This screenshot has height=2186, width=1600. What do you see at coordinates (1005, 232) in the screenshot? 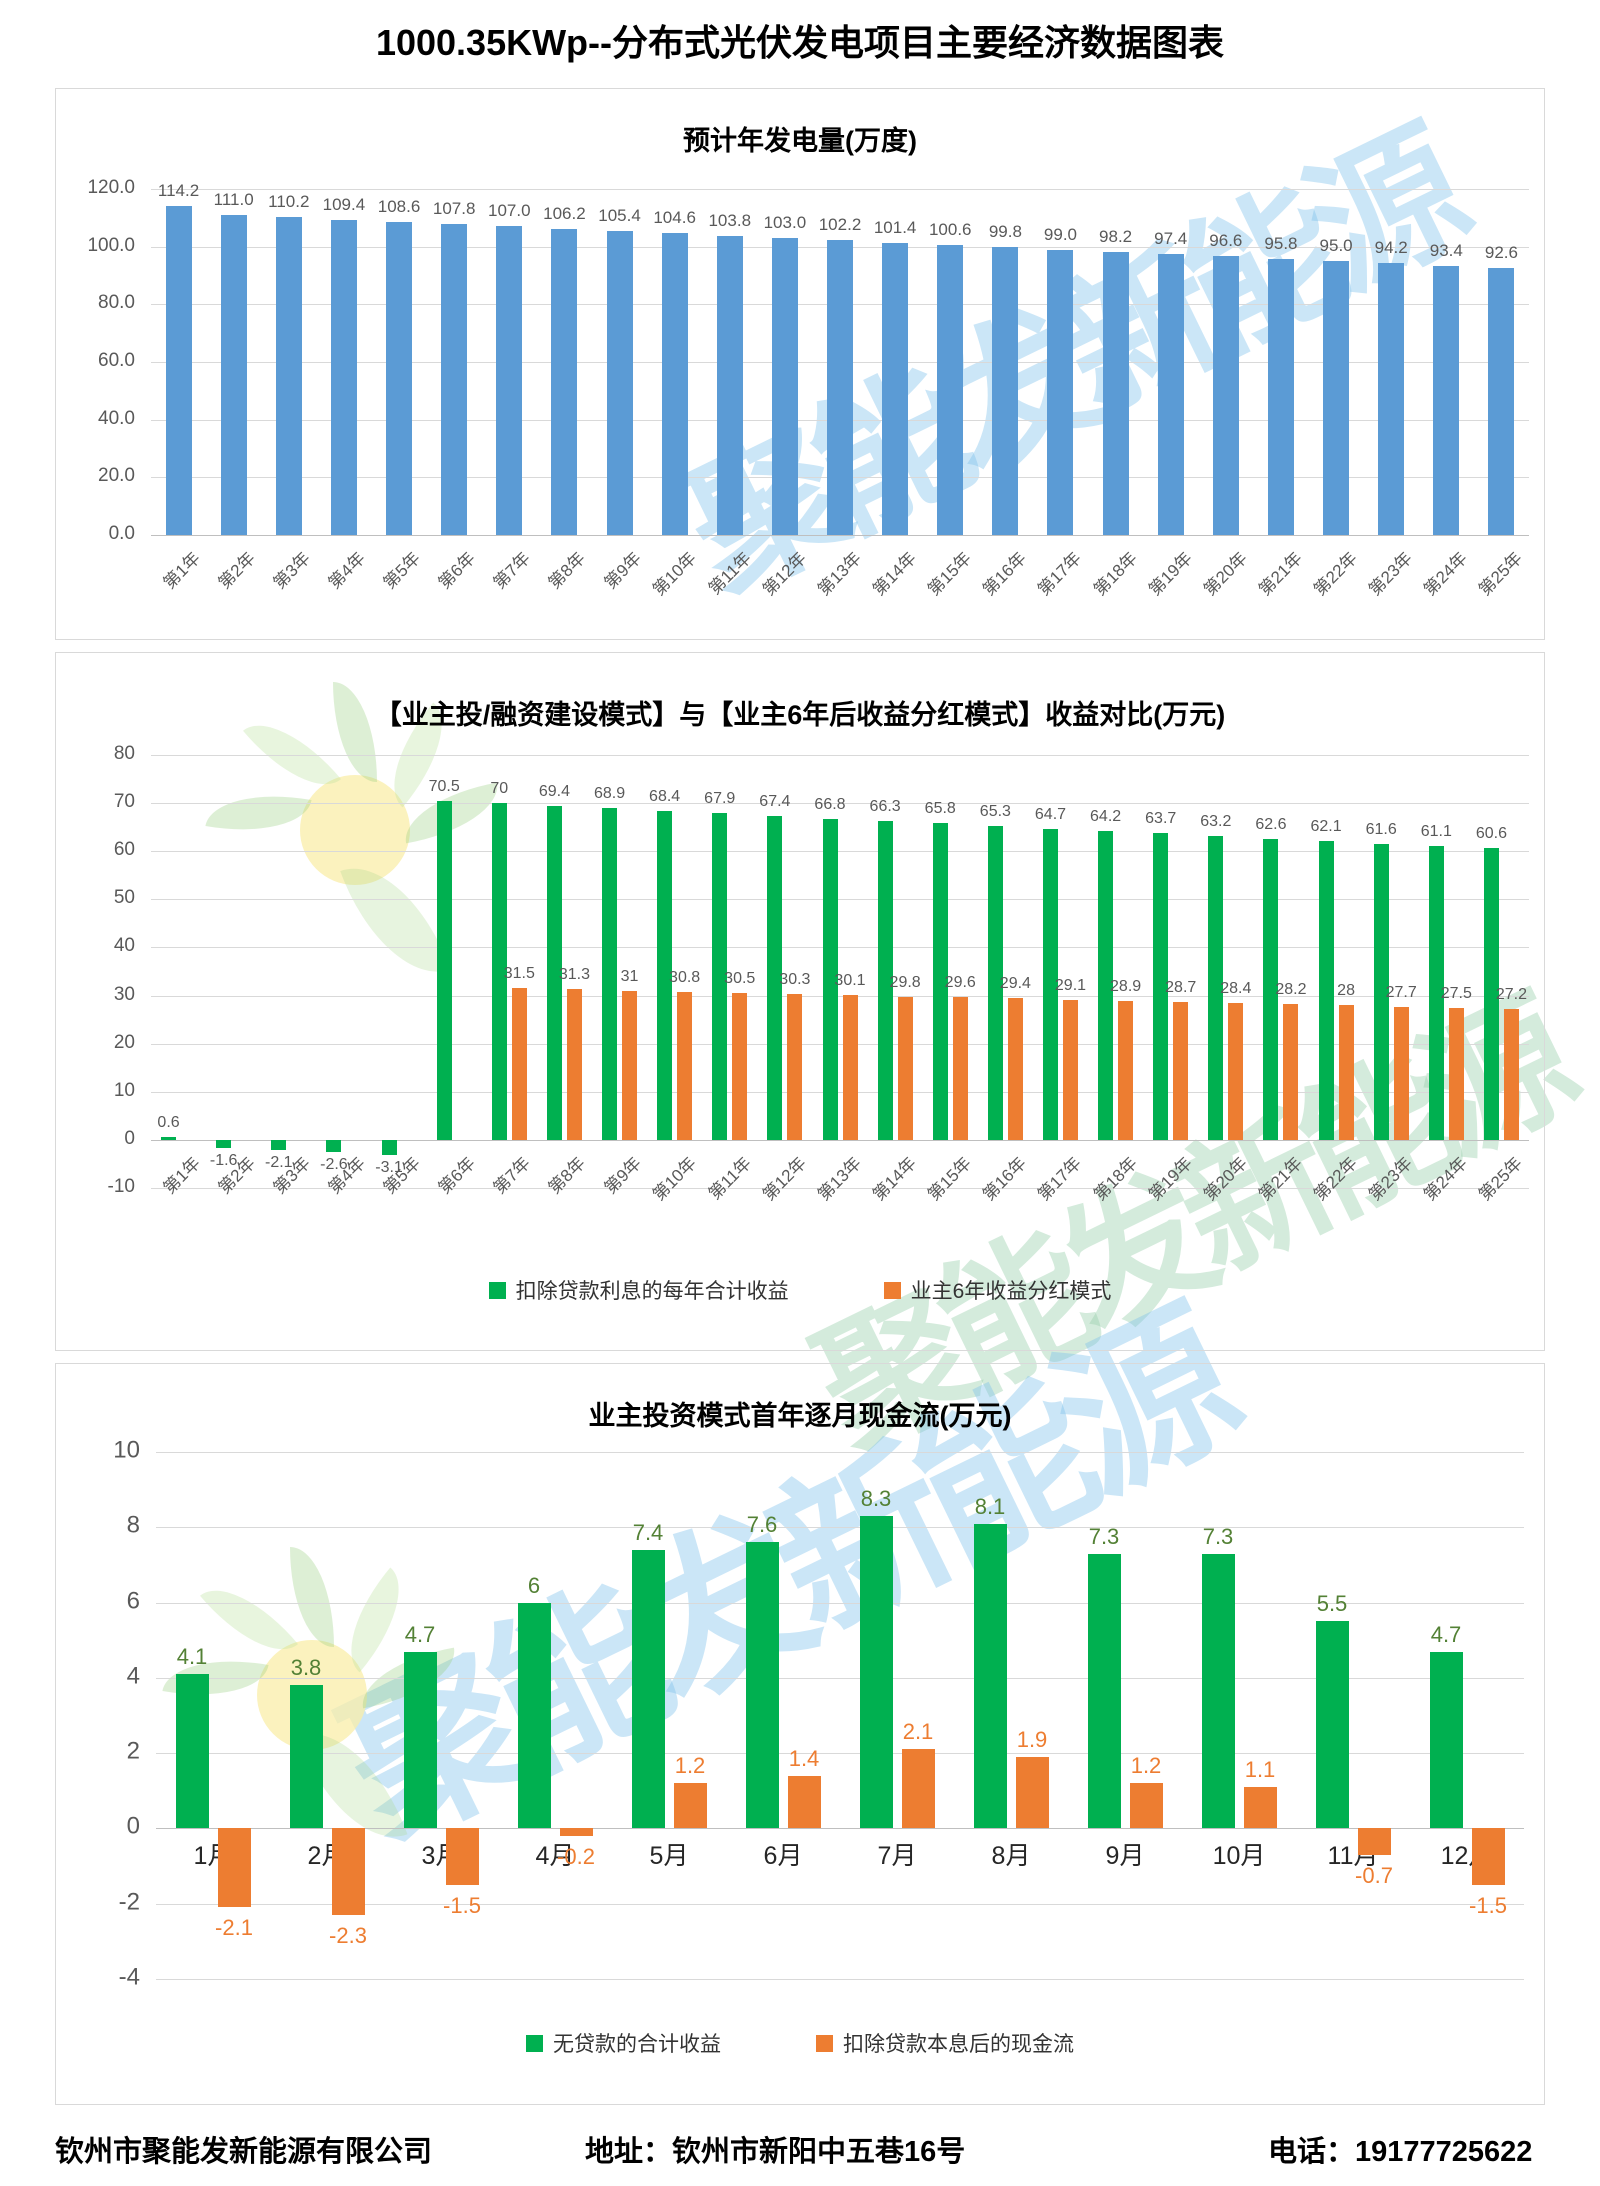
I see `bar-value-label: 99.8` at bounding box center [1005, 232].